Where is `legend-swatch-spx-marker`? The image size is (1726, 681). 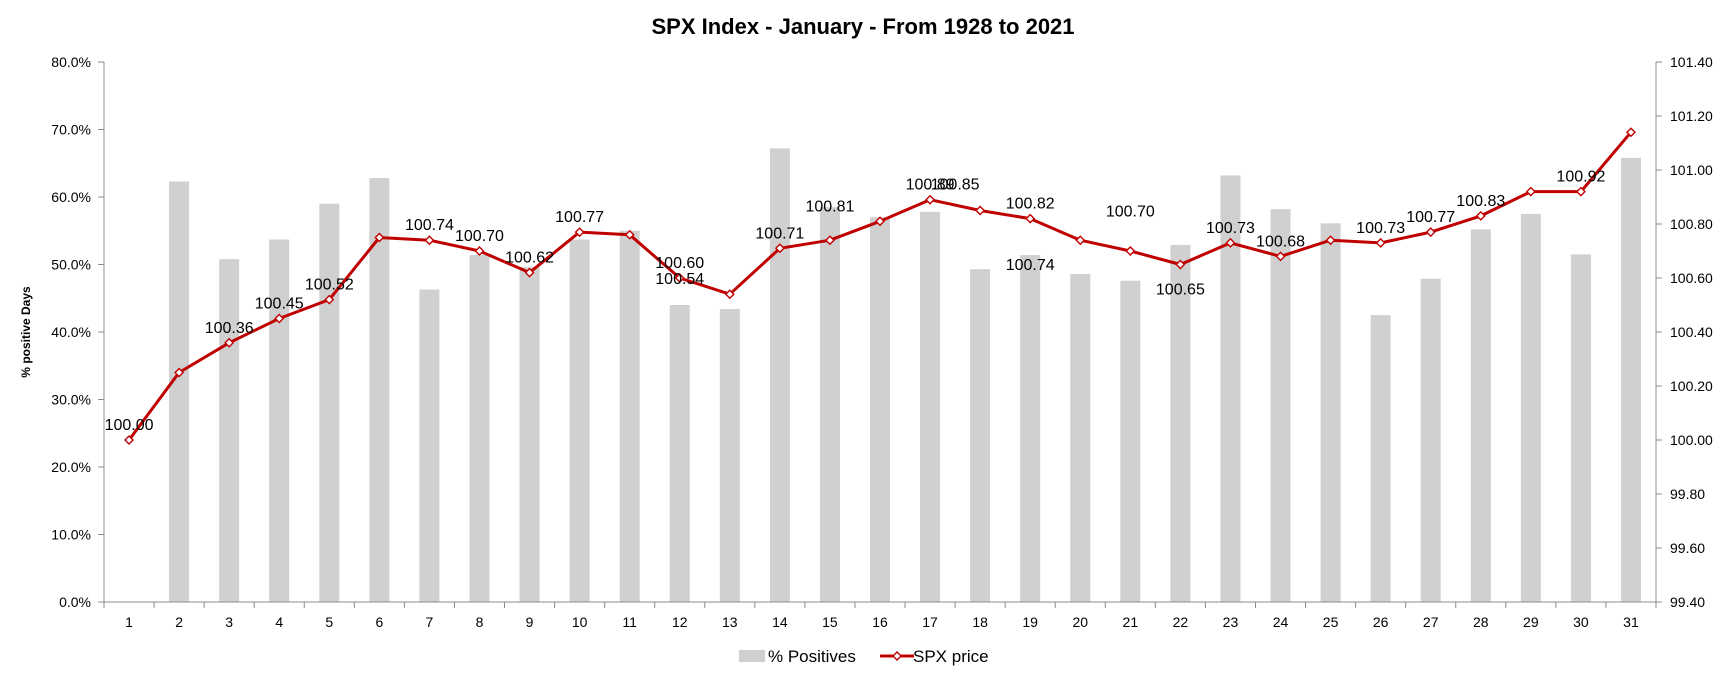
legend-swatch-spx-marker is located at coordinates (897, 656).